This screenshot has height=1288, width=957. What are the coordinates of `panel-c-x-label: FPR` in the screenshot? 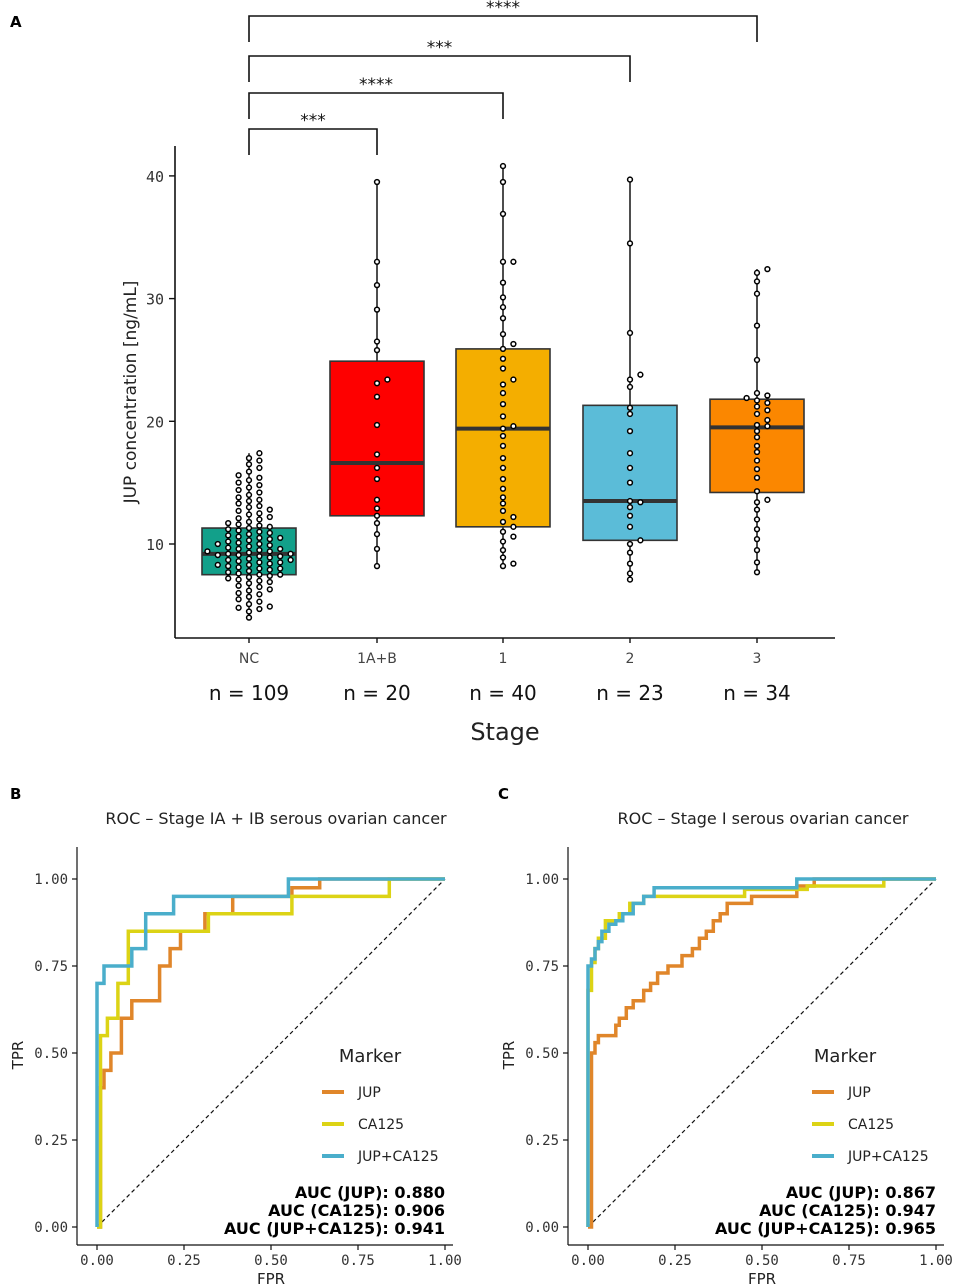 It's located at (762, 1279).